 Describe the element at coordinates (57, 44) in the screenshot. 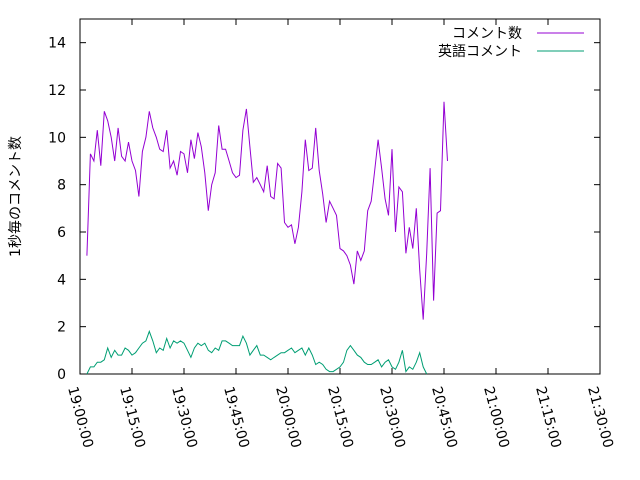

I see `y-tick-label: 14` at that location.